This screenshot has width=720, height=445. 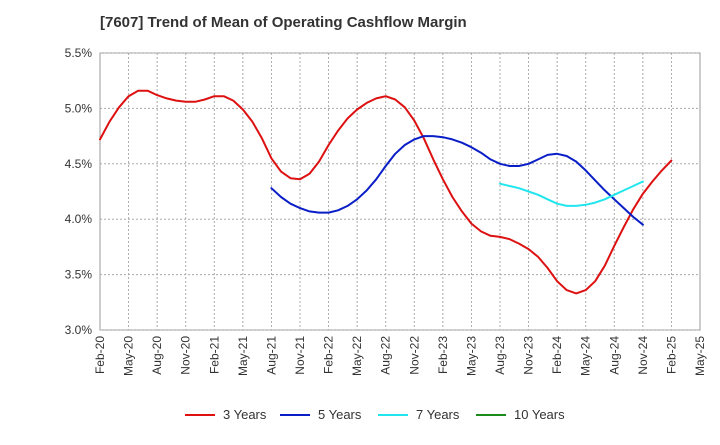 What do you see at coordinates (79, 108) in the screenshot?
I see `y-tick-label: 5.0%` at bounding box center [79, 108].